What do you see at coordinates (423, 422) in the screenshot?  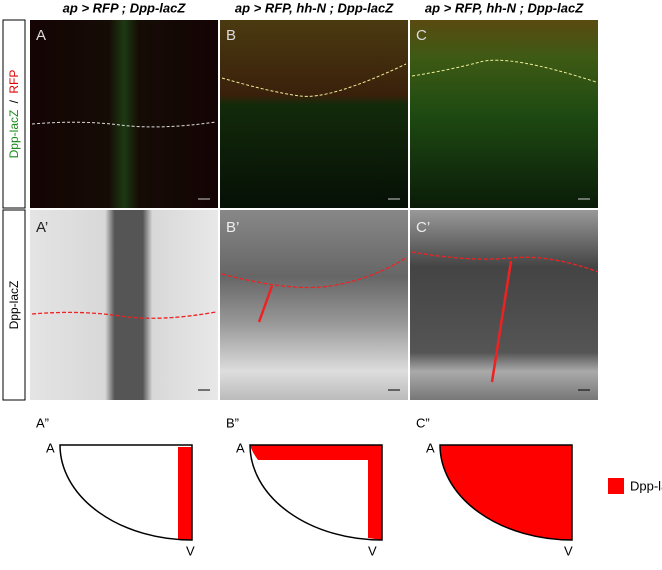 I see `schematic-label: C”` at bounding box center [423, 422].